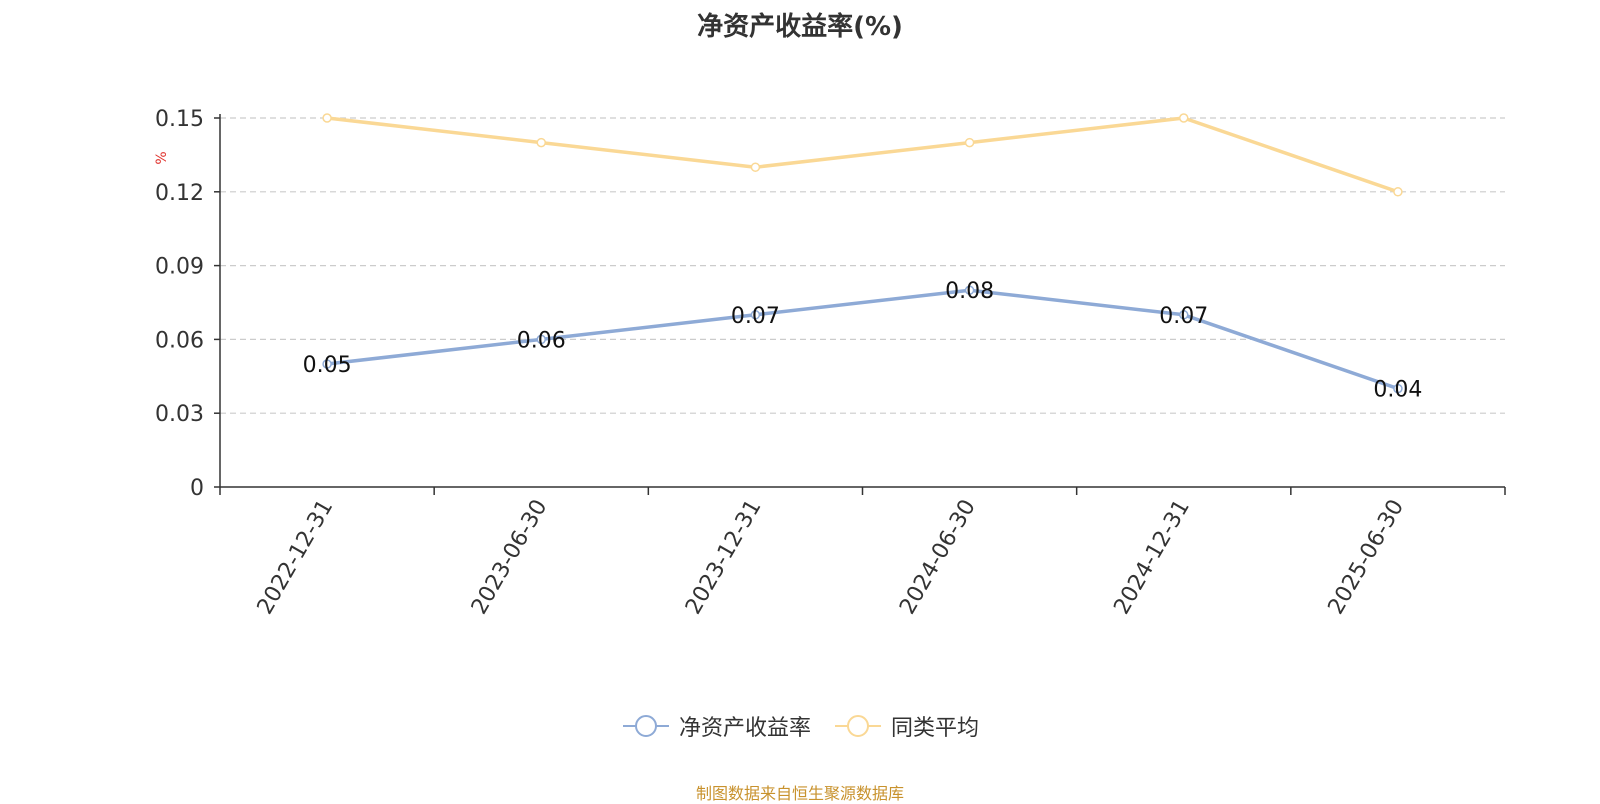  What do you see at coordinates (179, 119) in the screenshot?
I see `y-tick-label: 0.15` at bounding box center [179, 119].